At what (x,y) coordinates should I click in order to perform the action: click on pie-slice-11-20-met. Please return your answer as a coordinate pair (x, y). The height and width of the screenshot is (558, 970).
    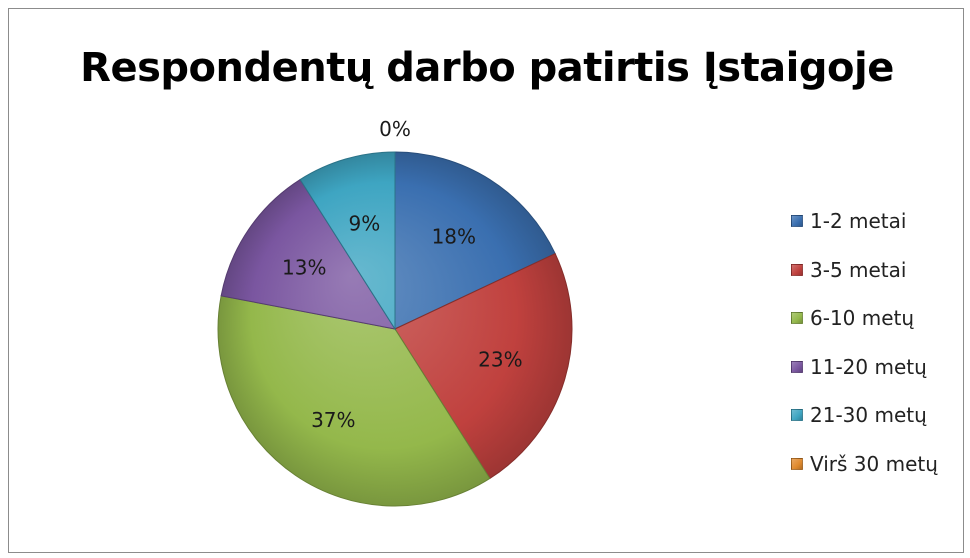
    Looking at the image, I should click on (308, 254).